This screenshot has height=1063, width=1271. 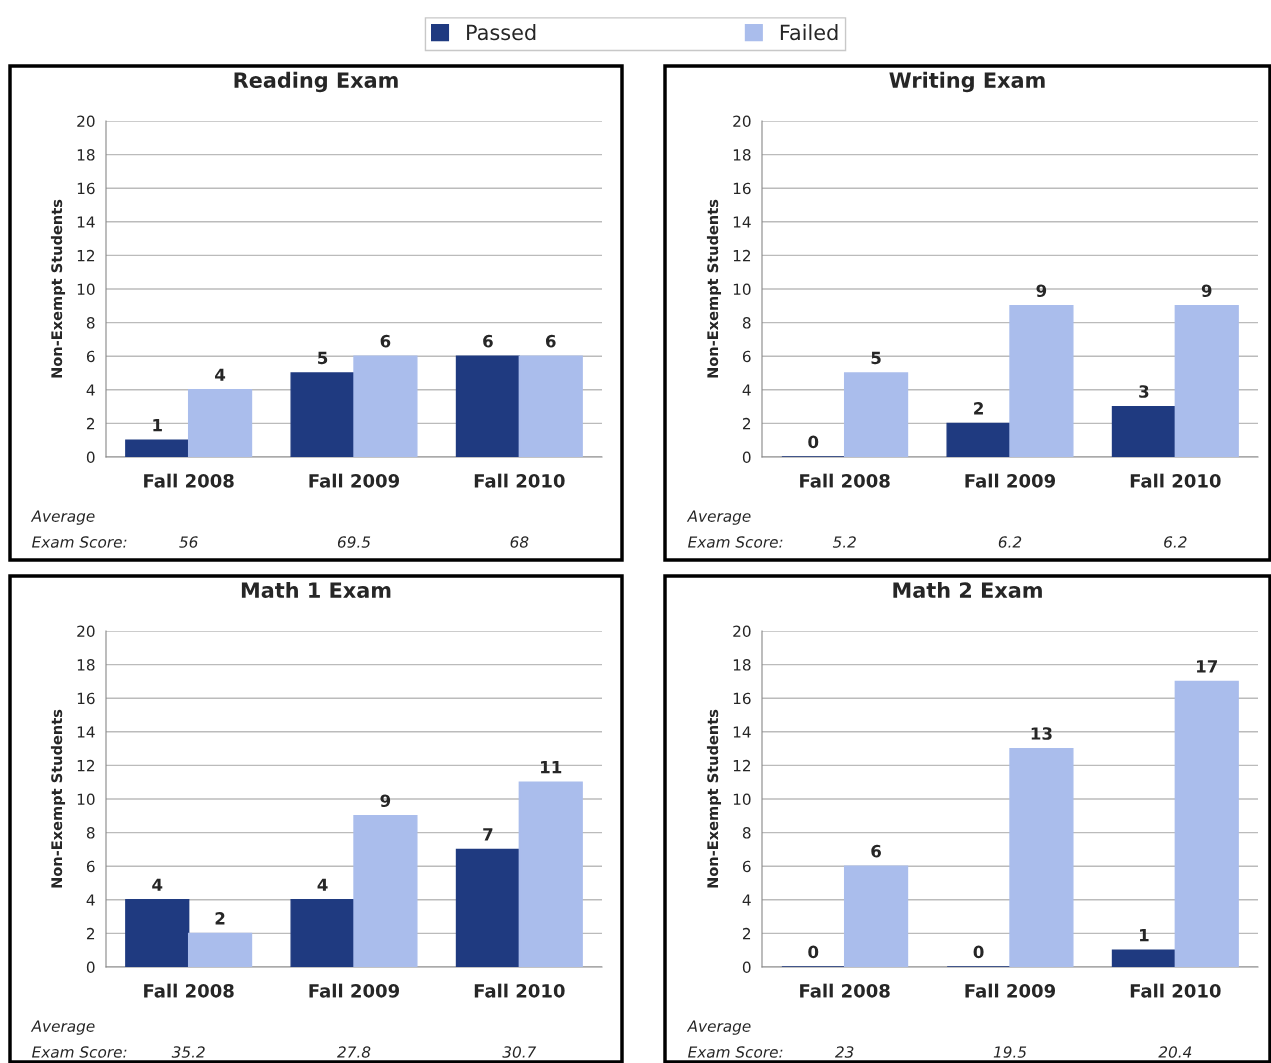 What do you see at coordinates (1144, 391) in the screenshot?
I see `data-label: 3` at bounding box center [1144, 391].